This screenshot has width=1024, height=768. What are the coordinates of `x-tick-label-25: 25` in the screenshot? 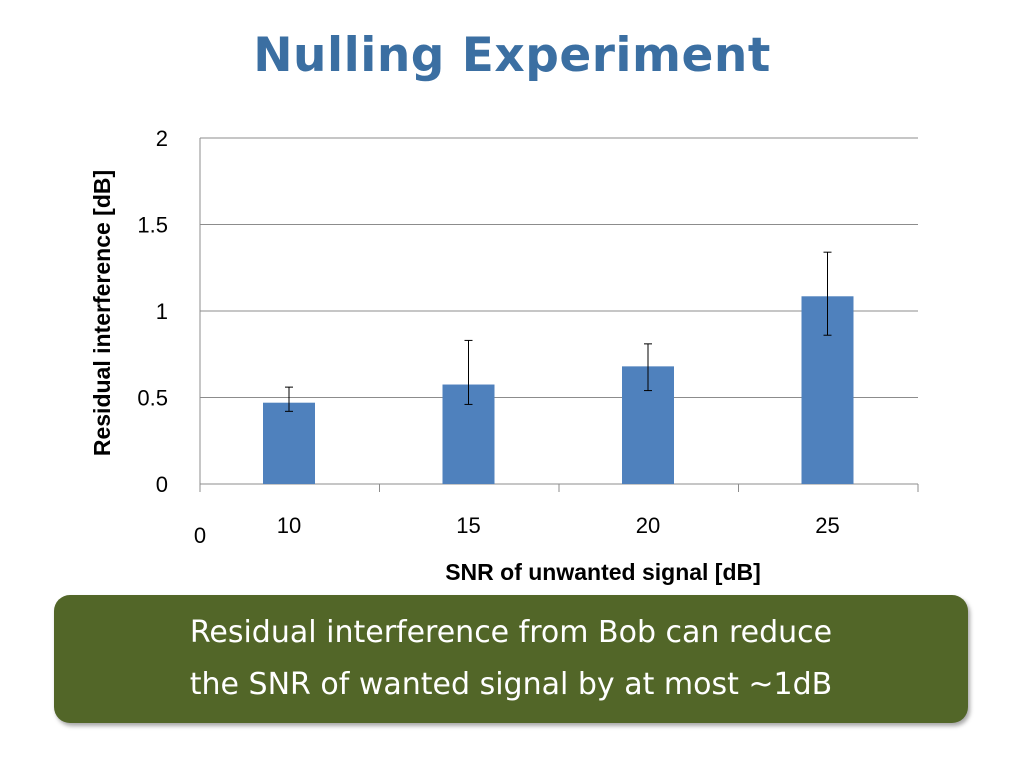 It's located at (827, 525).